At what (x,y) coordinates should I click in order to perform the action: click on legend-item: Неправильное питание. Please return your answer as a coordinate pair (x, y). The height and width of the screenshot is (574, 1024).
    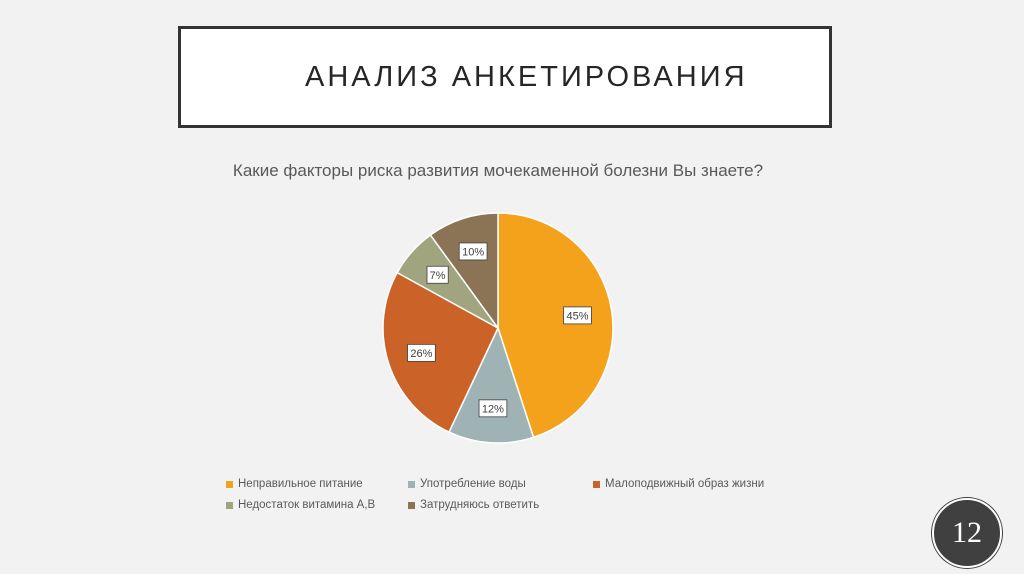
    Looking at the image, I should click on (294, 484).